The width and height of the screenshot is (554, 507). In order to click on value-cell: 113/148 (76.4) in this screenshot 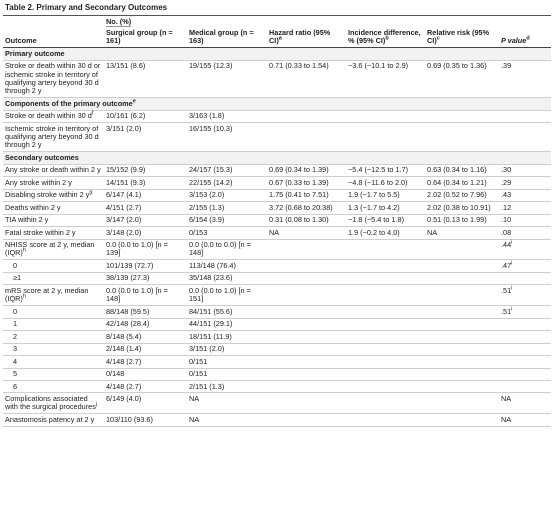, I will do `click(227, 266)`.